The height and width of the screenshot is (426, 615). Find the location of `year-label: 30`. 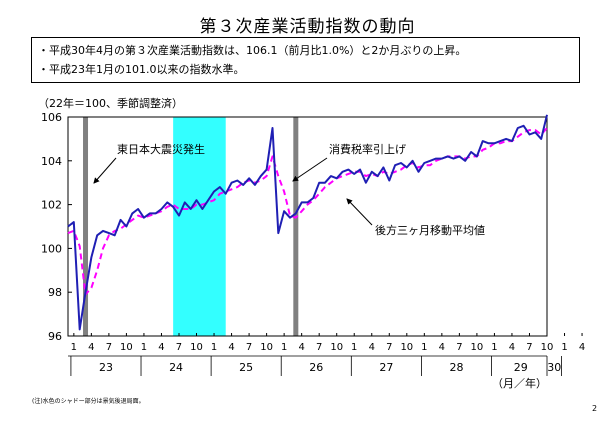

year-label: 30 is located at coordinates (554, 367).